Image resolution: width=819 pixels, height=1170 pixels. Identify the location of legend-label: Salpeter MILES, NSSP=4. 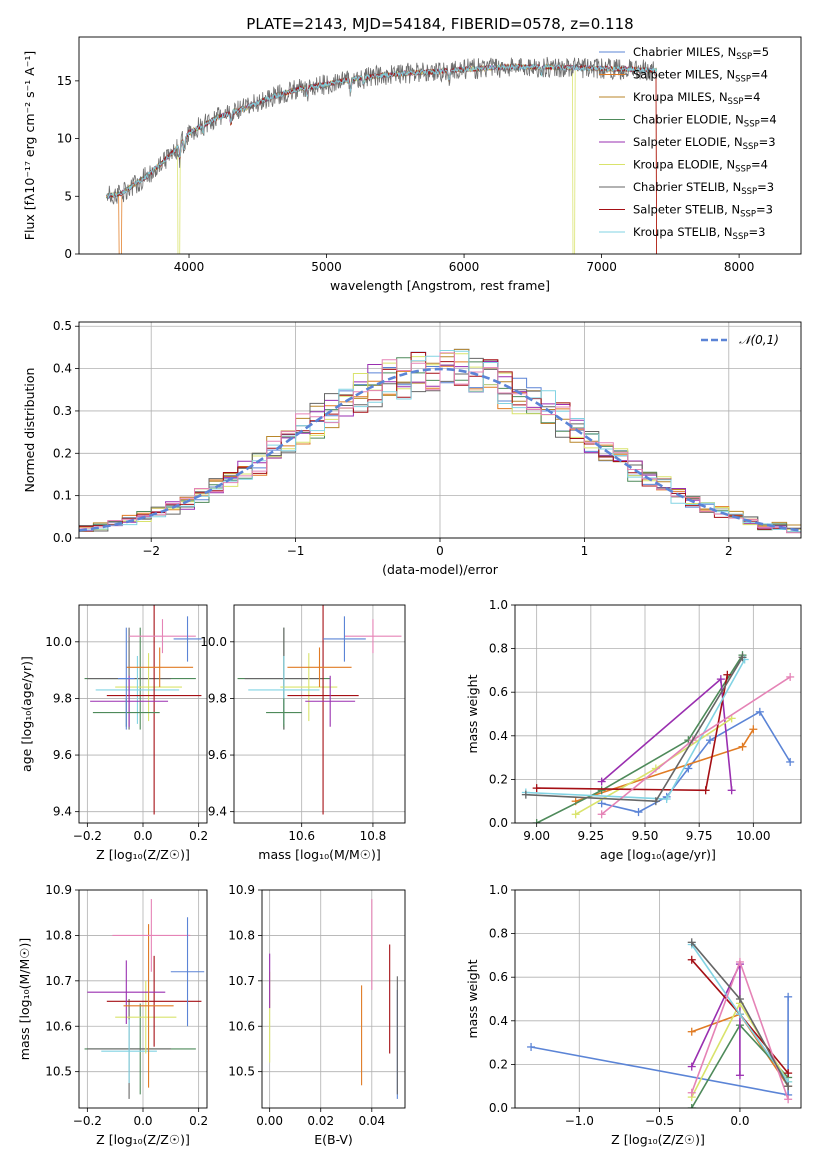
(700, 76).